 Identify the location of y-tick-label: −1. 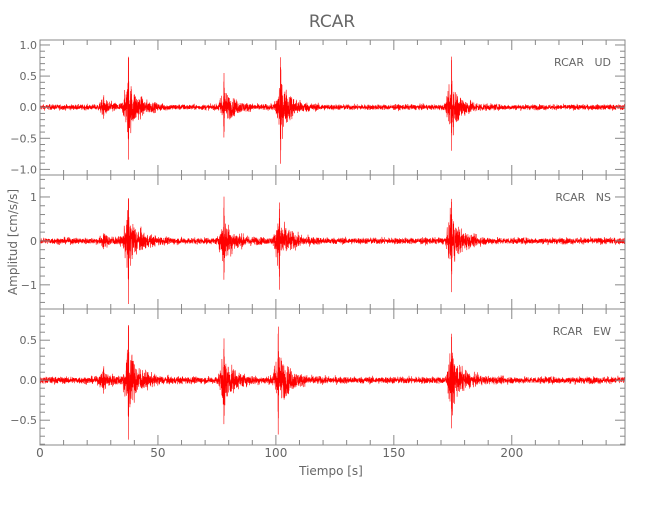
(29, 285).